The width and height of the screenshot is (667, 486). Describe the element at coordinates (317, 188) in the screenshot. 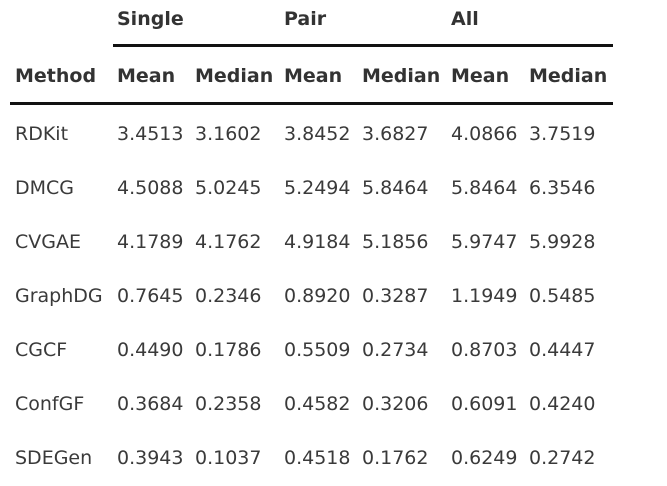

I see `value-cell: 5.2494` at that location.